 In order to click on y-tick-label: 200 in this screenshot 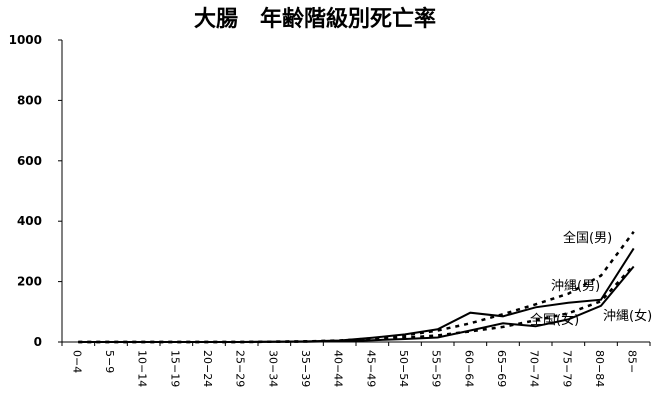, I will do `click(29, 282)`.